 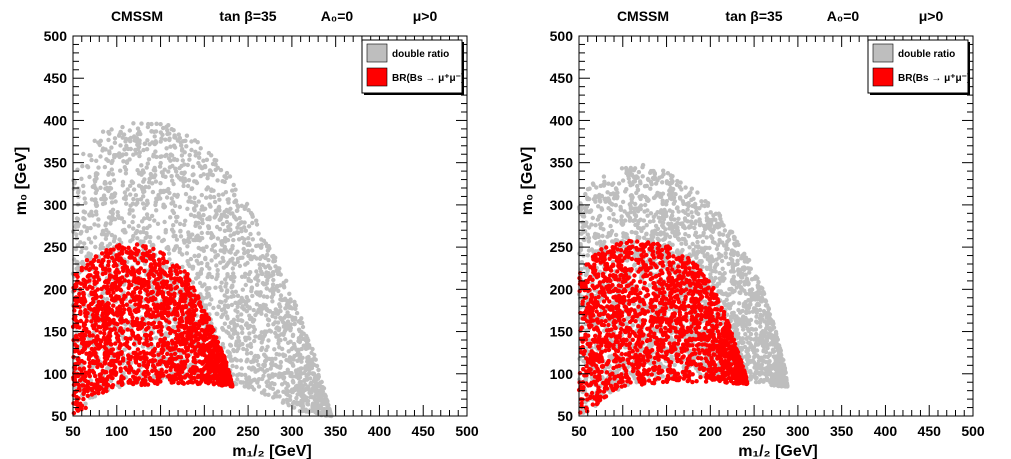 What do you see at coordinates (337, 16) in the screenshot?
I see `title-a0: A₀=0` at bounding box center [337, 16].